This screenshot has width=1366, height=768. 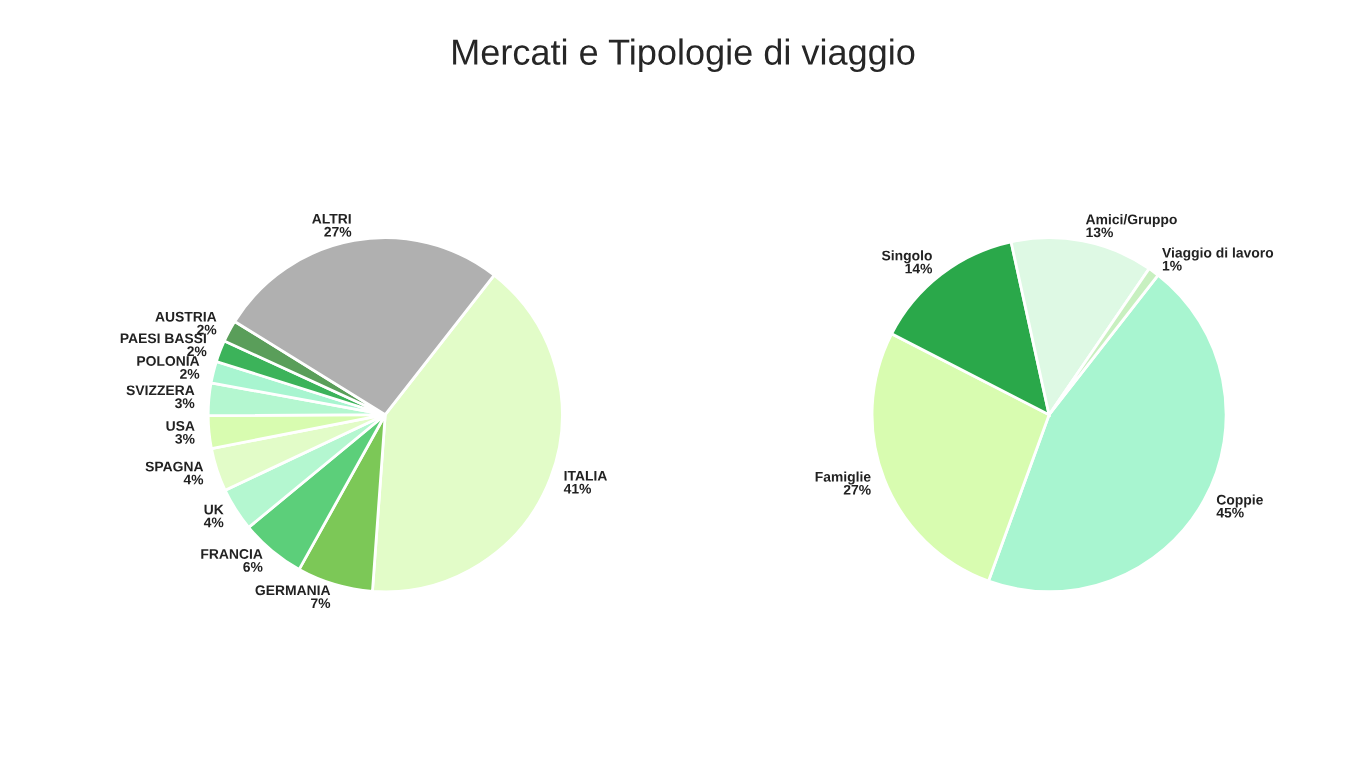 I want to click on slice-label: PAESI BASSI, so click(x=163, y=338).